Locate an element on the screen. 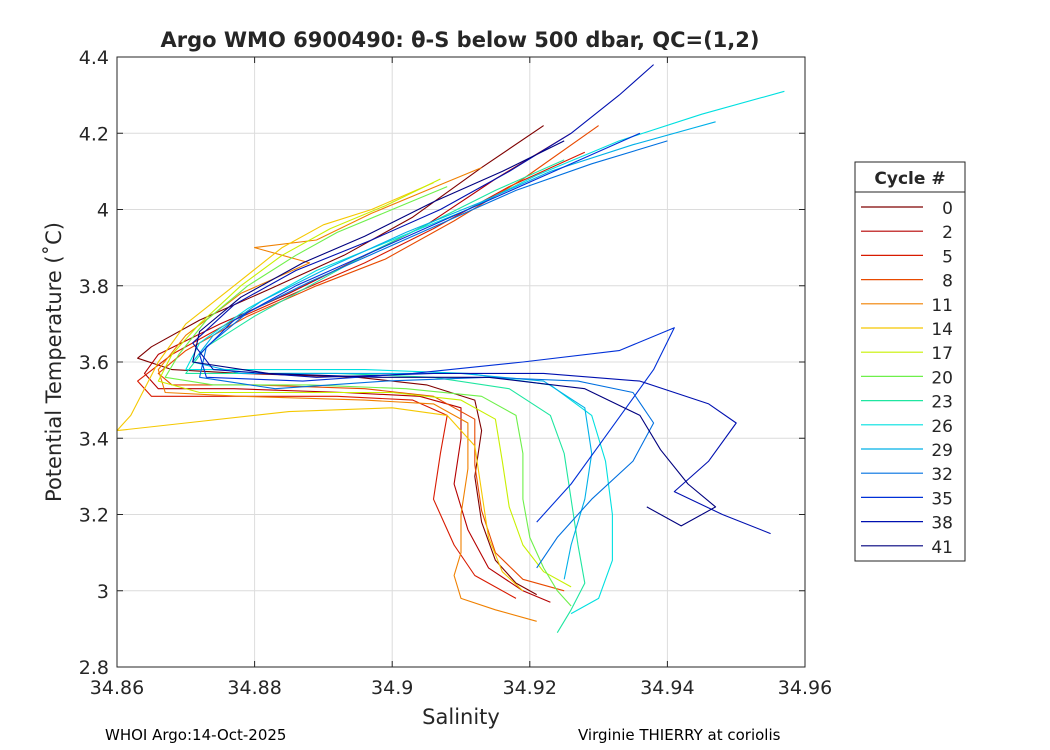  y-tick-label: 2.8 is located at coordinates (94, 668).